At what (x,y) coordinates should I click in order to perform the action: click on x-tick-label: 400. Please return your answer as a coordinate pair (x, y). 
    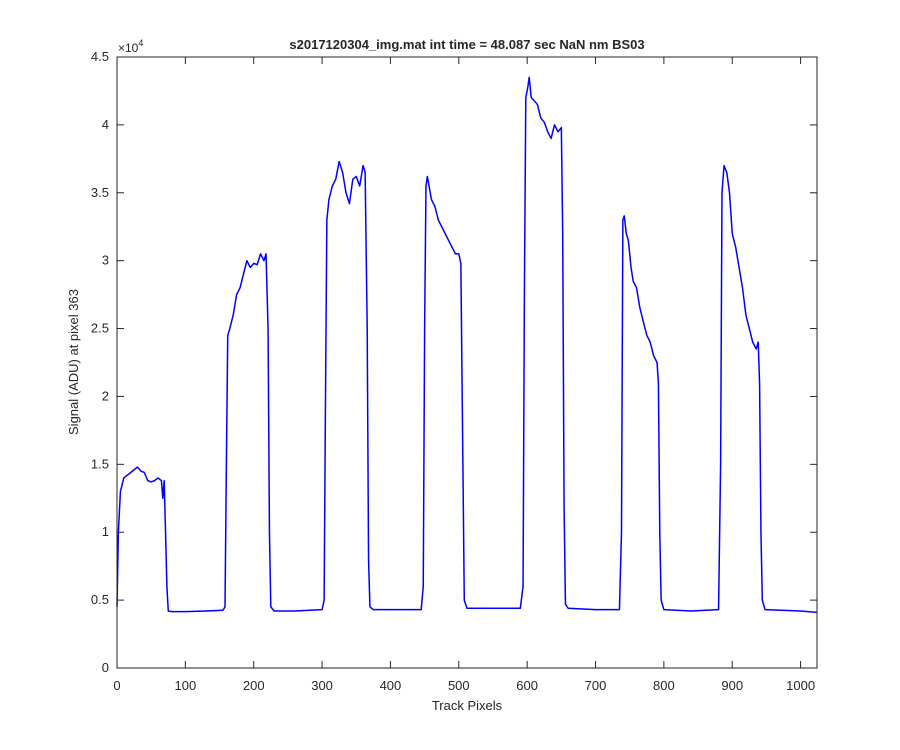
    Looking at the image, I should click on (391, 685).